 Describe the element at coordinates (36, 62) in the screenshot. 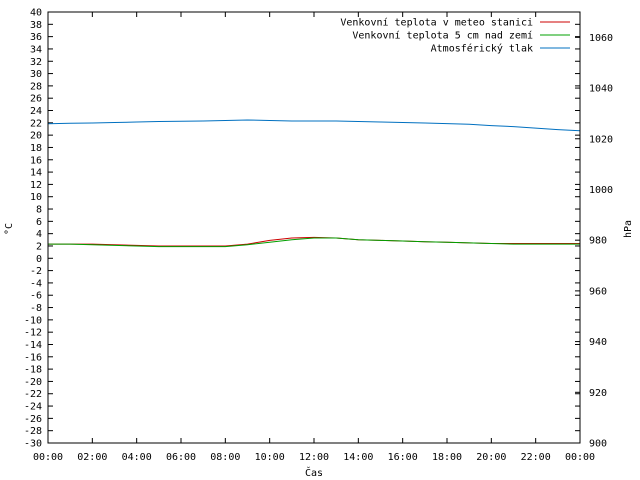

I see `left-tick-label: 32` at that location.